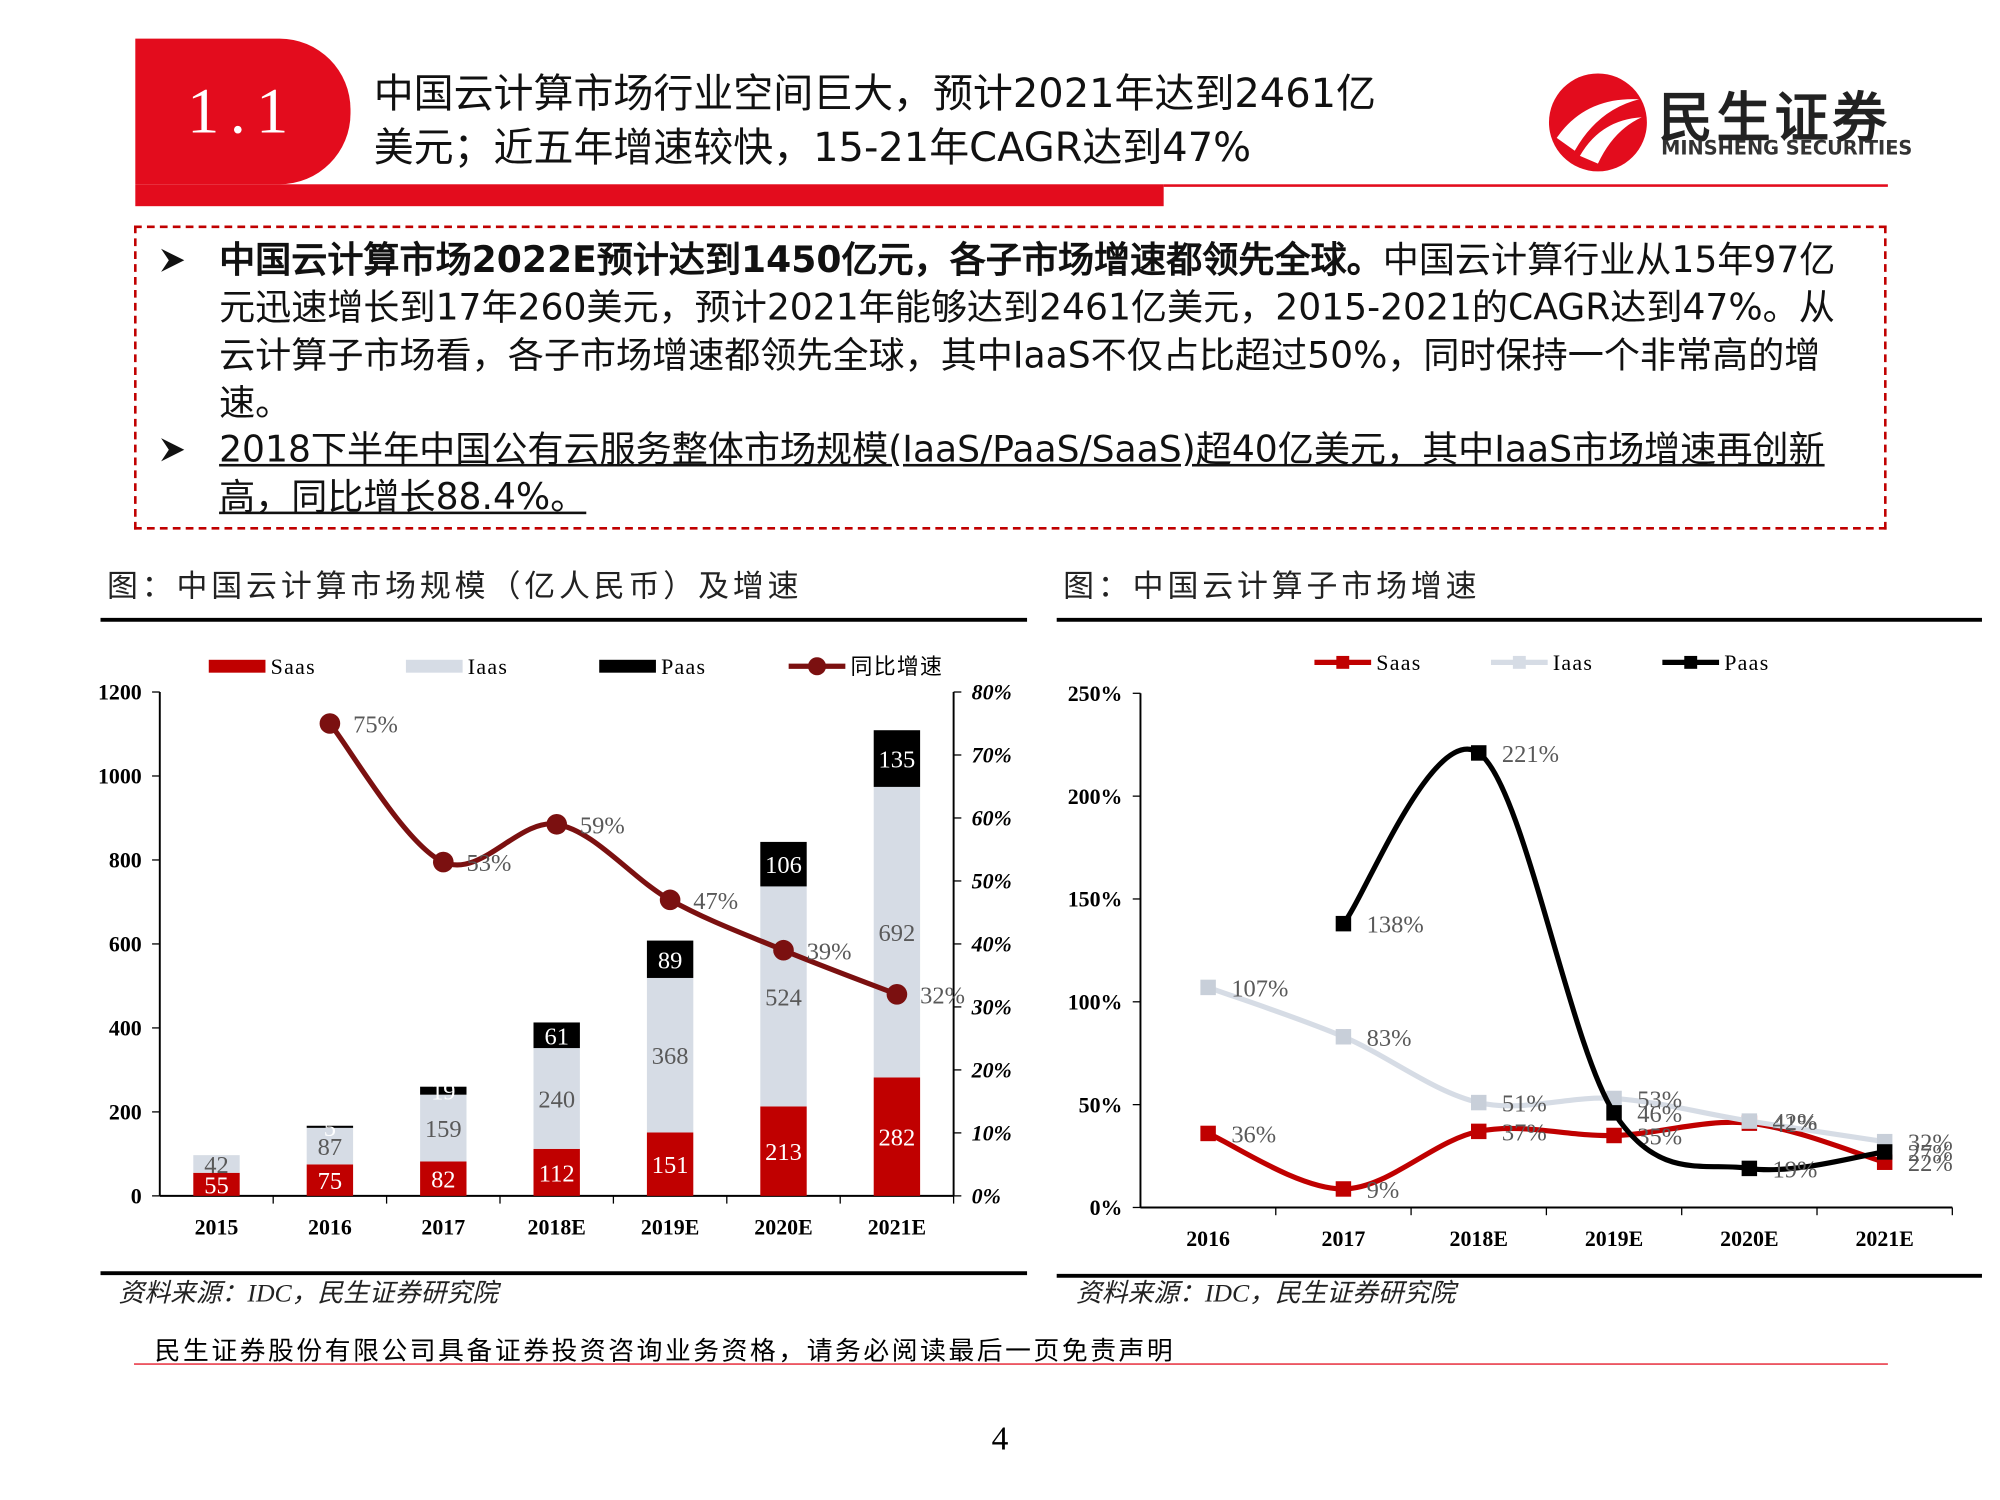  What do you see at coordinates (1795, 1169) in the screenshot?
I see `data-label: 19%` at bounding box center [1795, 1169].